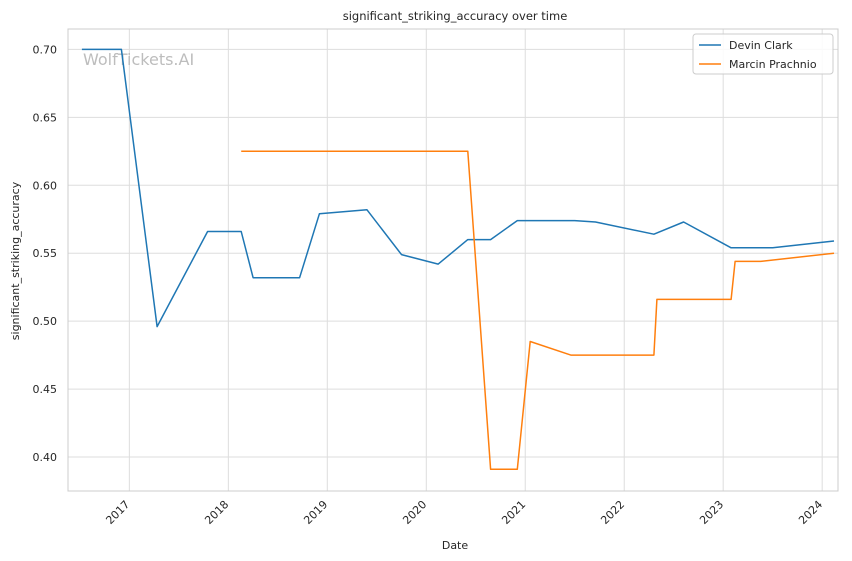 The height and width of the screenshot is (561, 852). I want to click on y-tick-label: 0.50, so click(45, 321).